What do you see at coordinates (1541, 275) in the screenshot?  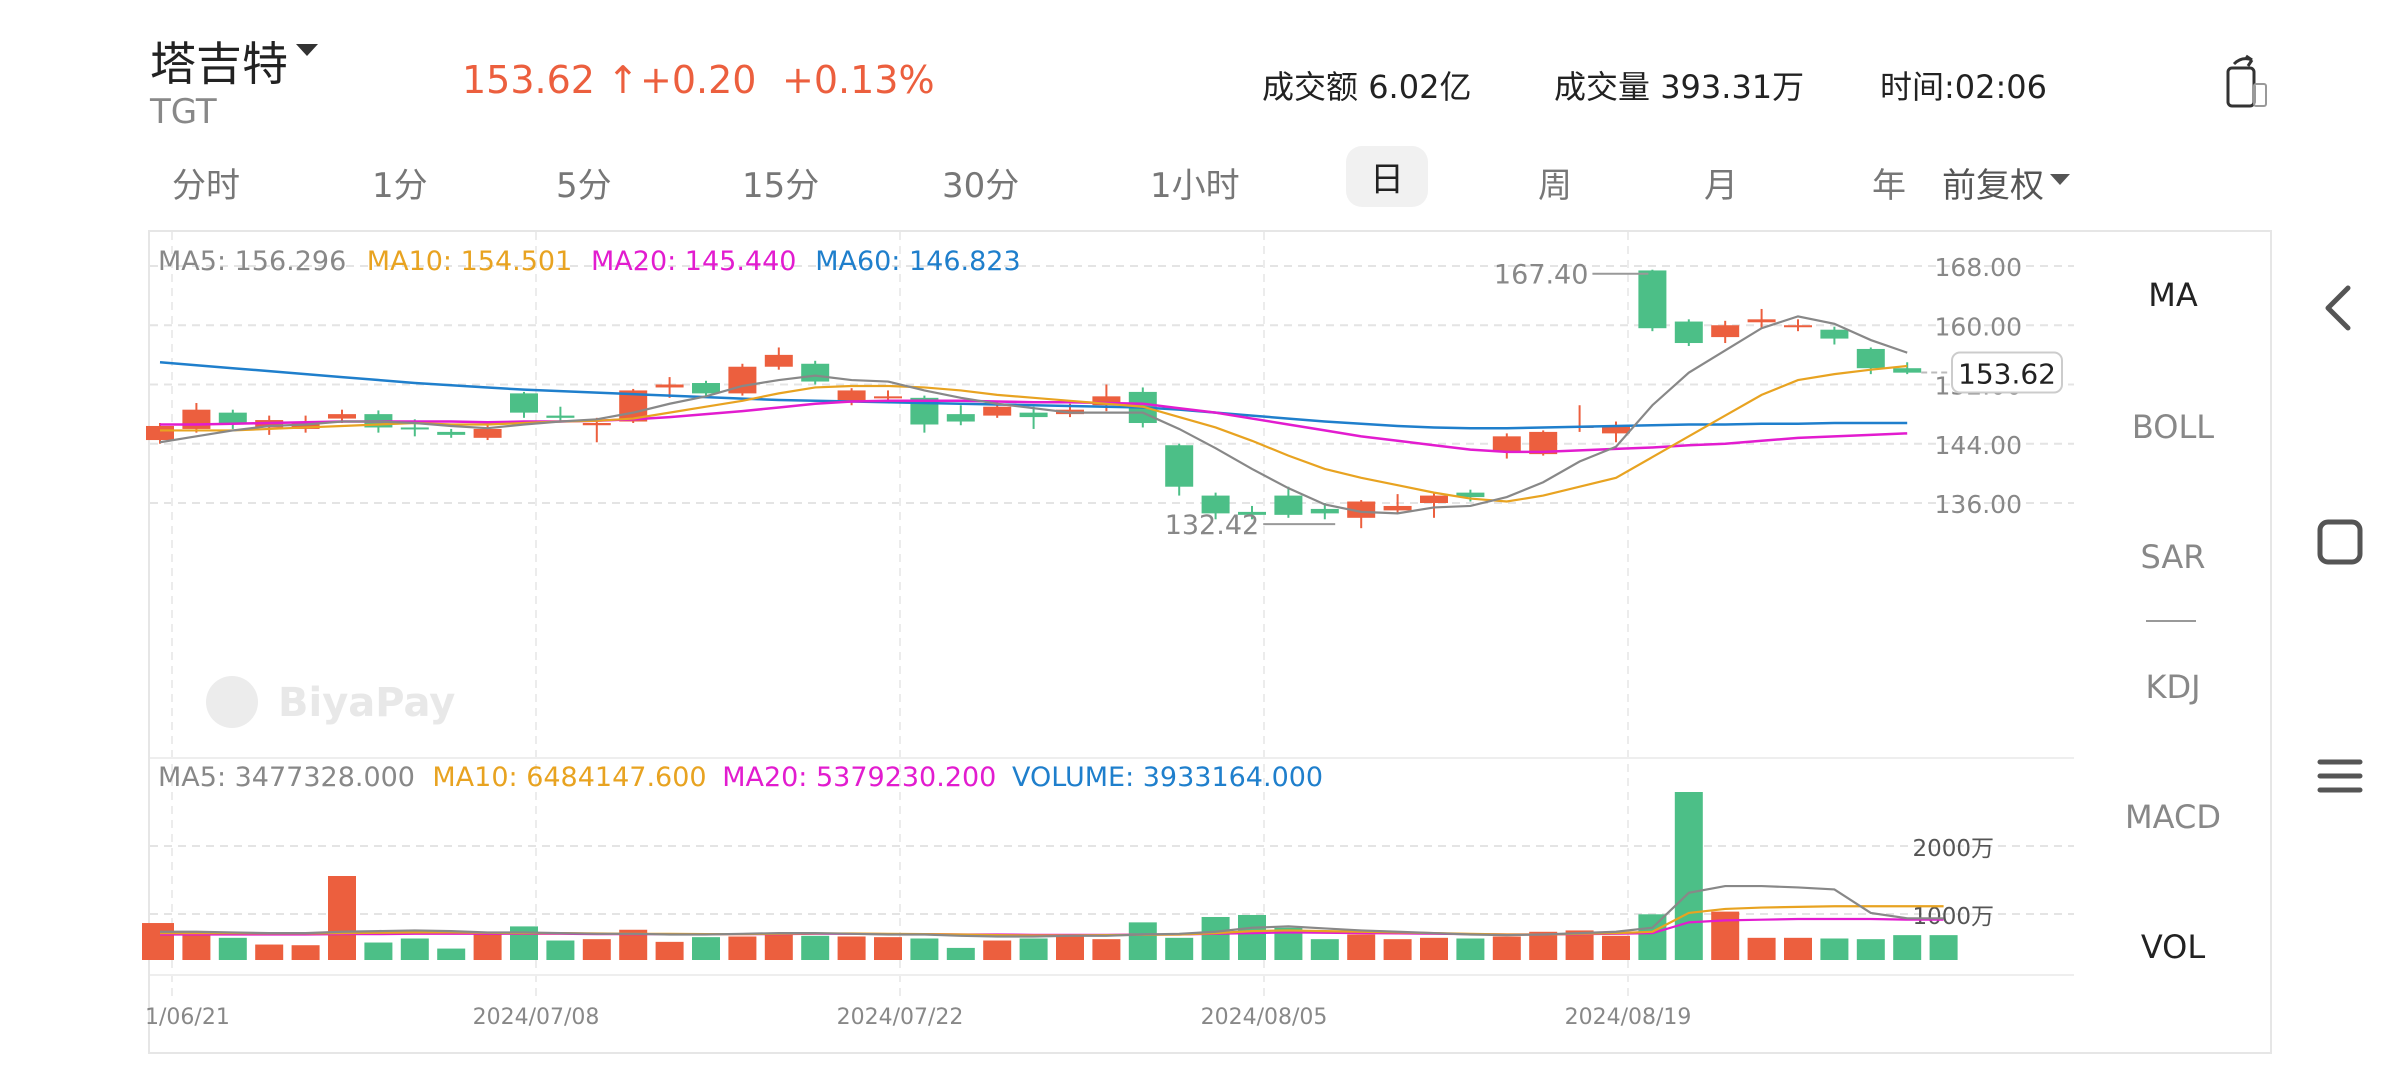 I see `high-label: 167.40` at bounding box center [1541, 275].